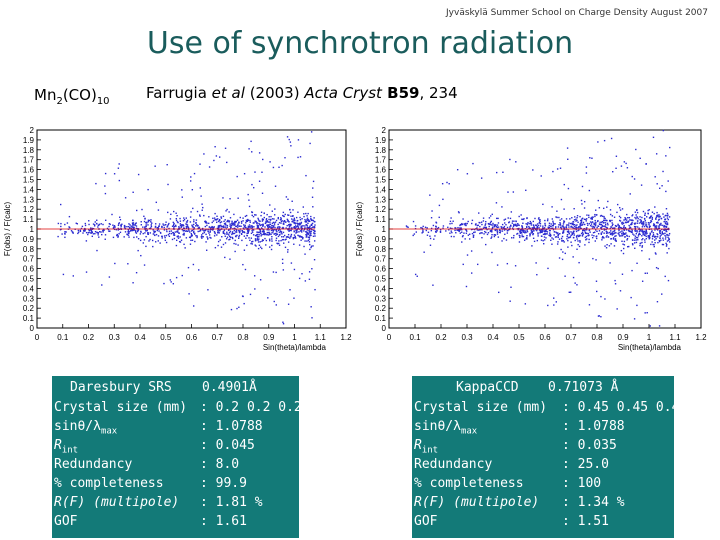  What do you see at coordinates (321, 337) in the screenshot?
I see `x-tick-label: 1.1` at bounding box center [321, 337].